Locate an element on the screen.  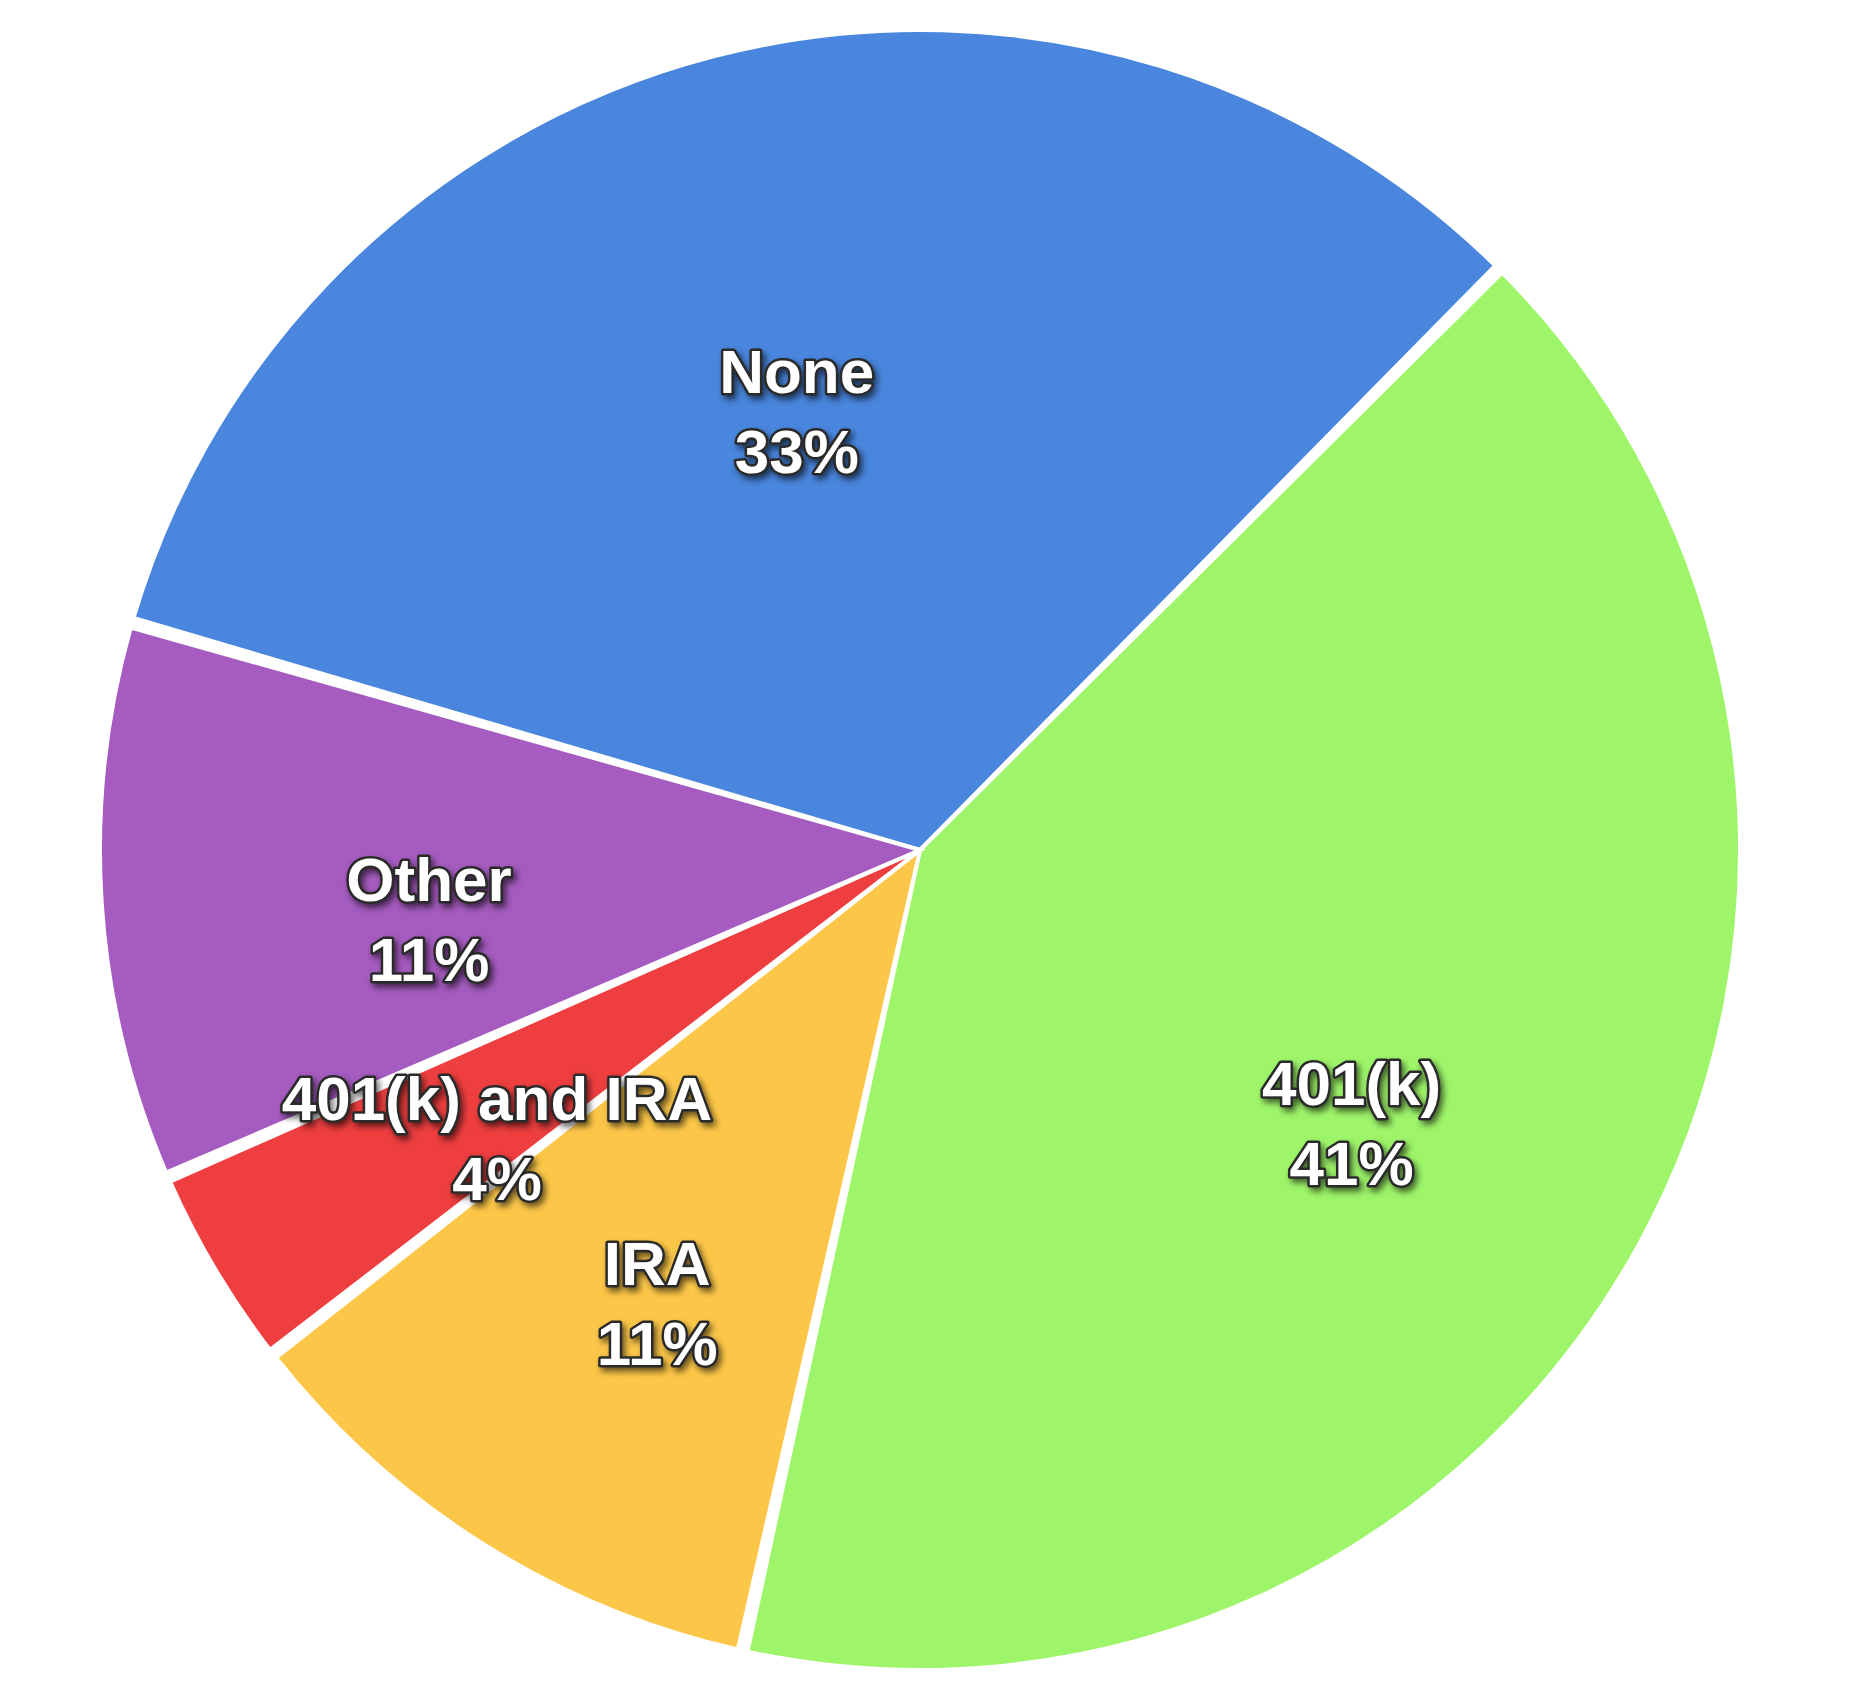
data-label: 4% is located at coordinates (497, 1179).